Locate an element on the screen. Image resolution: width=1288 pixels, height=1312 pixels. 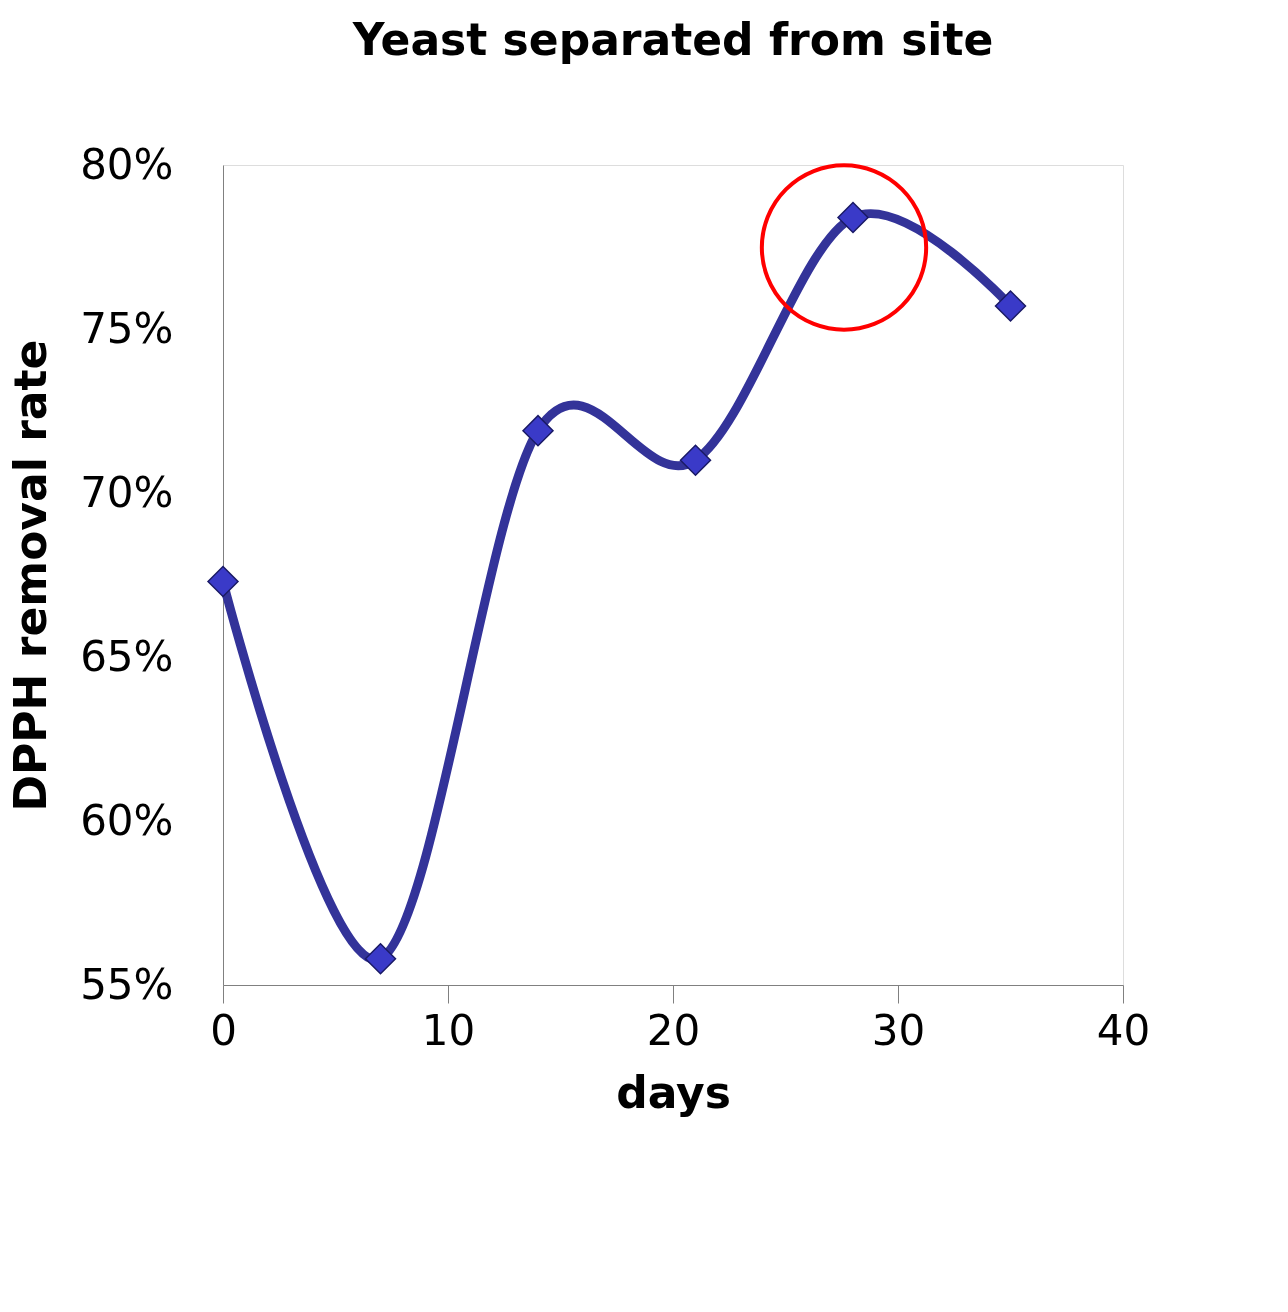
x-tick-label: 0 is located at coordinates (223, 1030).